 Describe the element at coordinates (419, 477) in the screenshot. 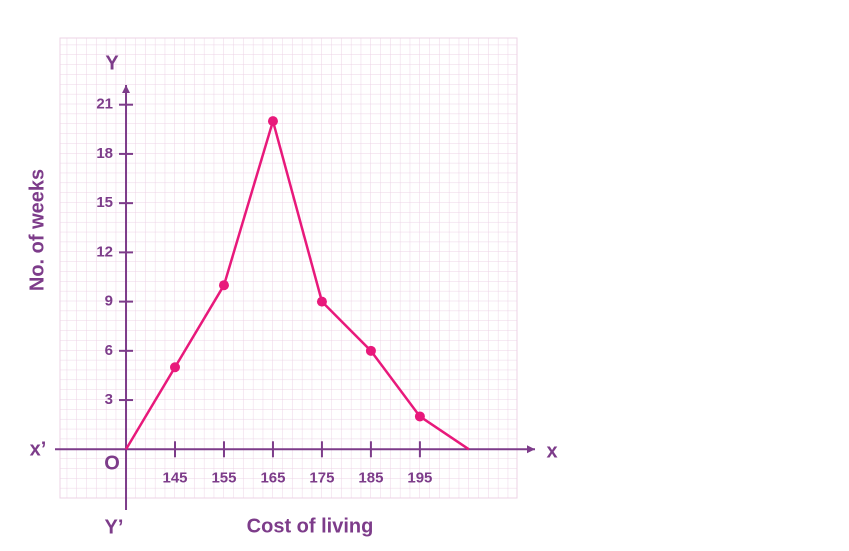

I see `x-tick-label: 195` at that location.